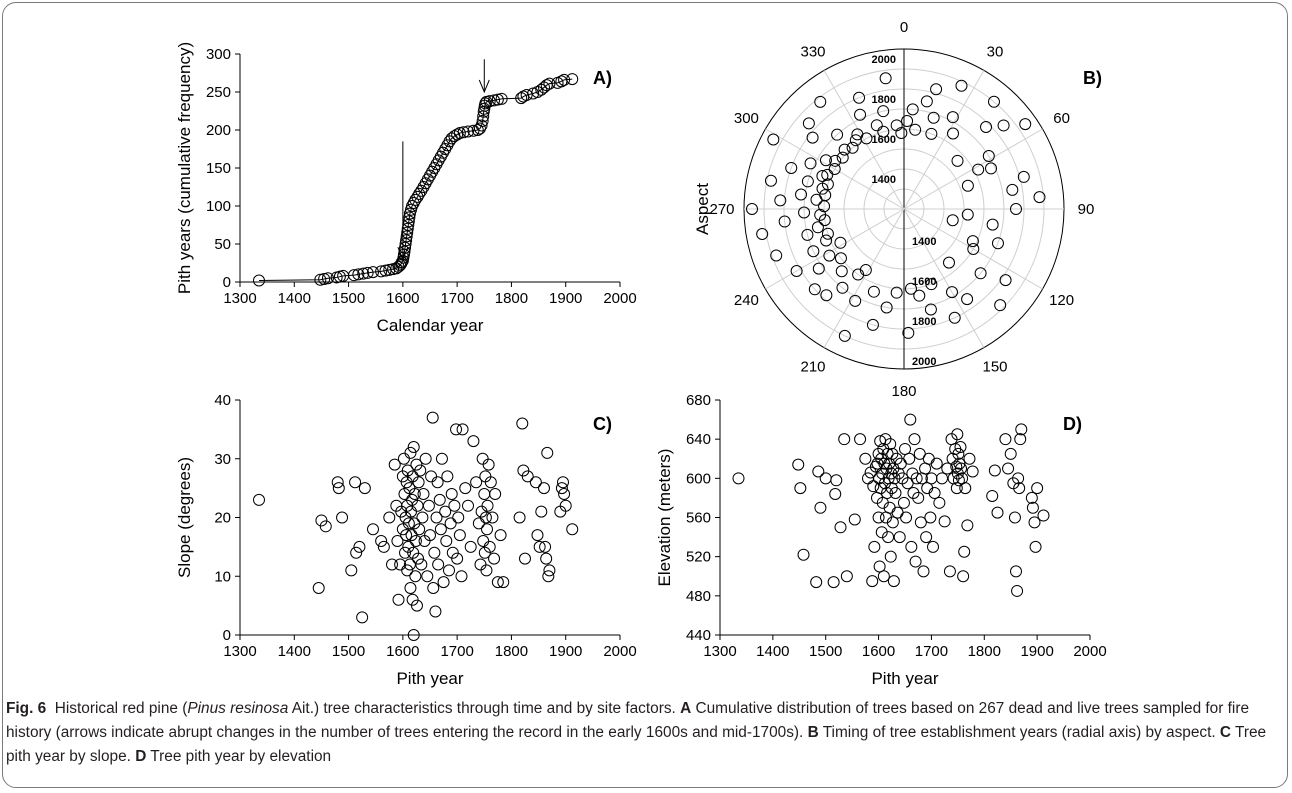  What do you see at coordinates (222, 576) in the screenshot?
I see `y-tick-label: 10` at bounding box center [222, 576].